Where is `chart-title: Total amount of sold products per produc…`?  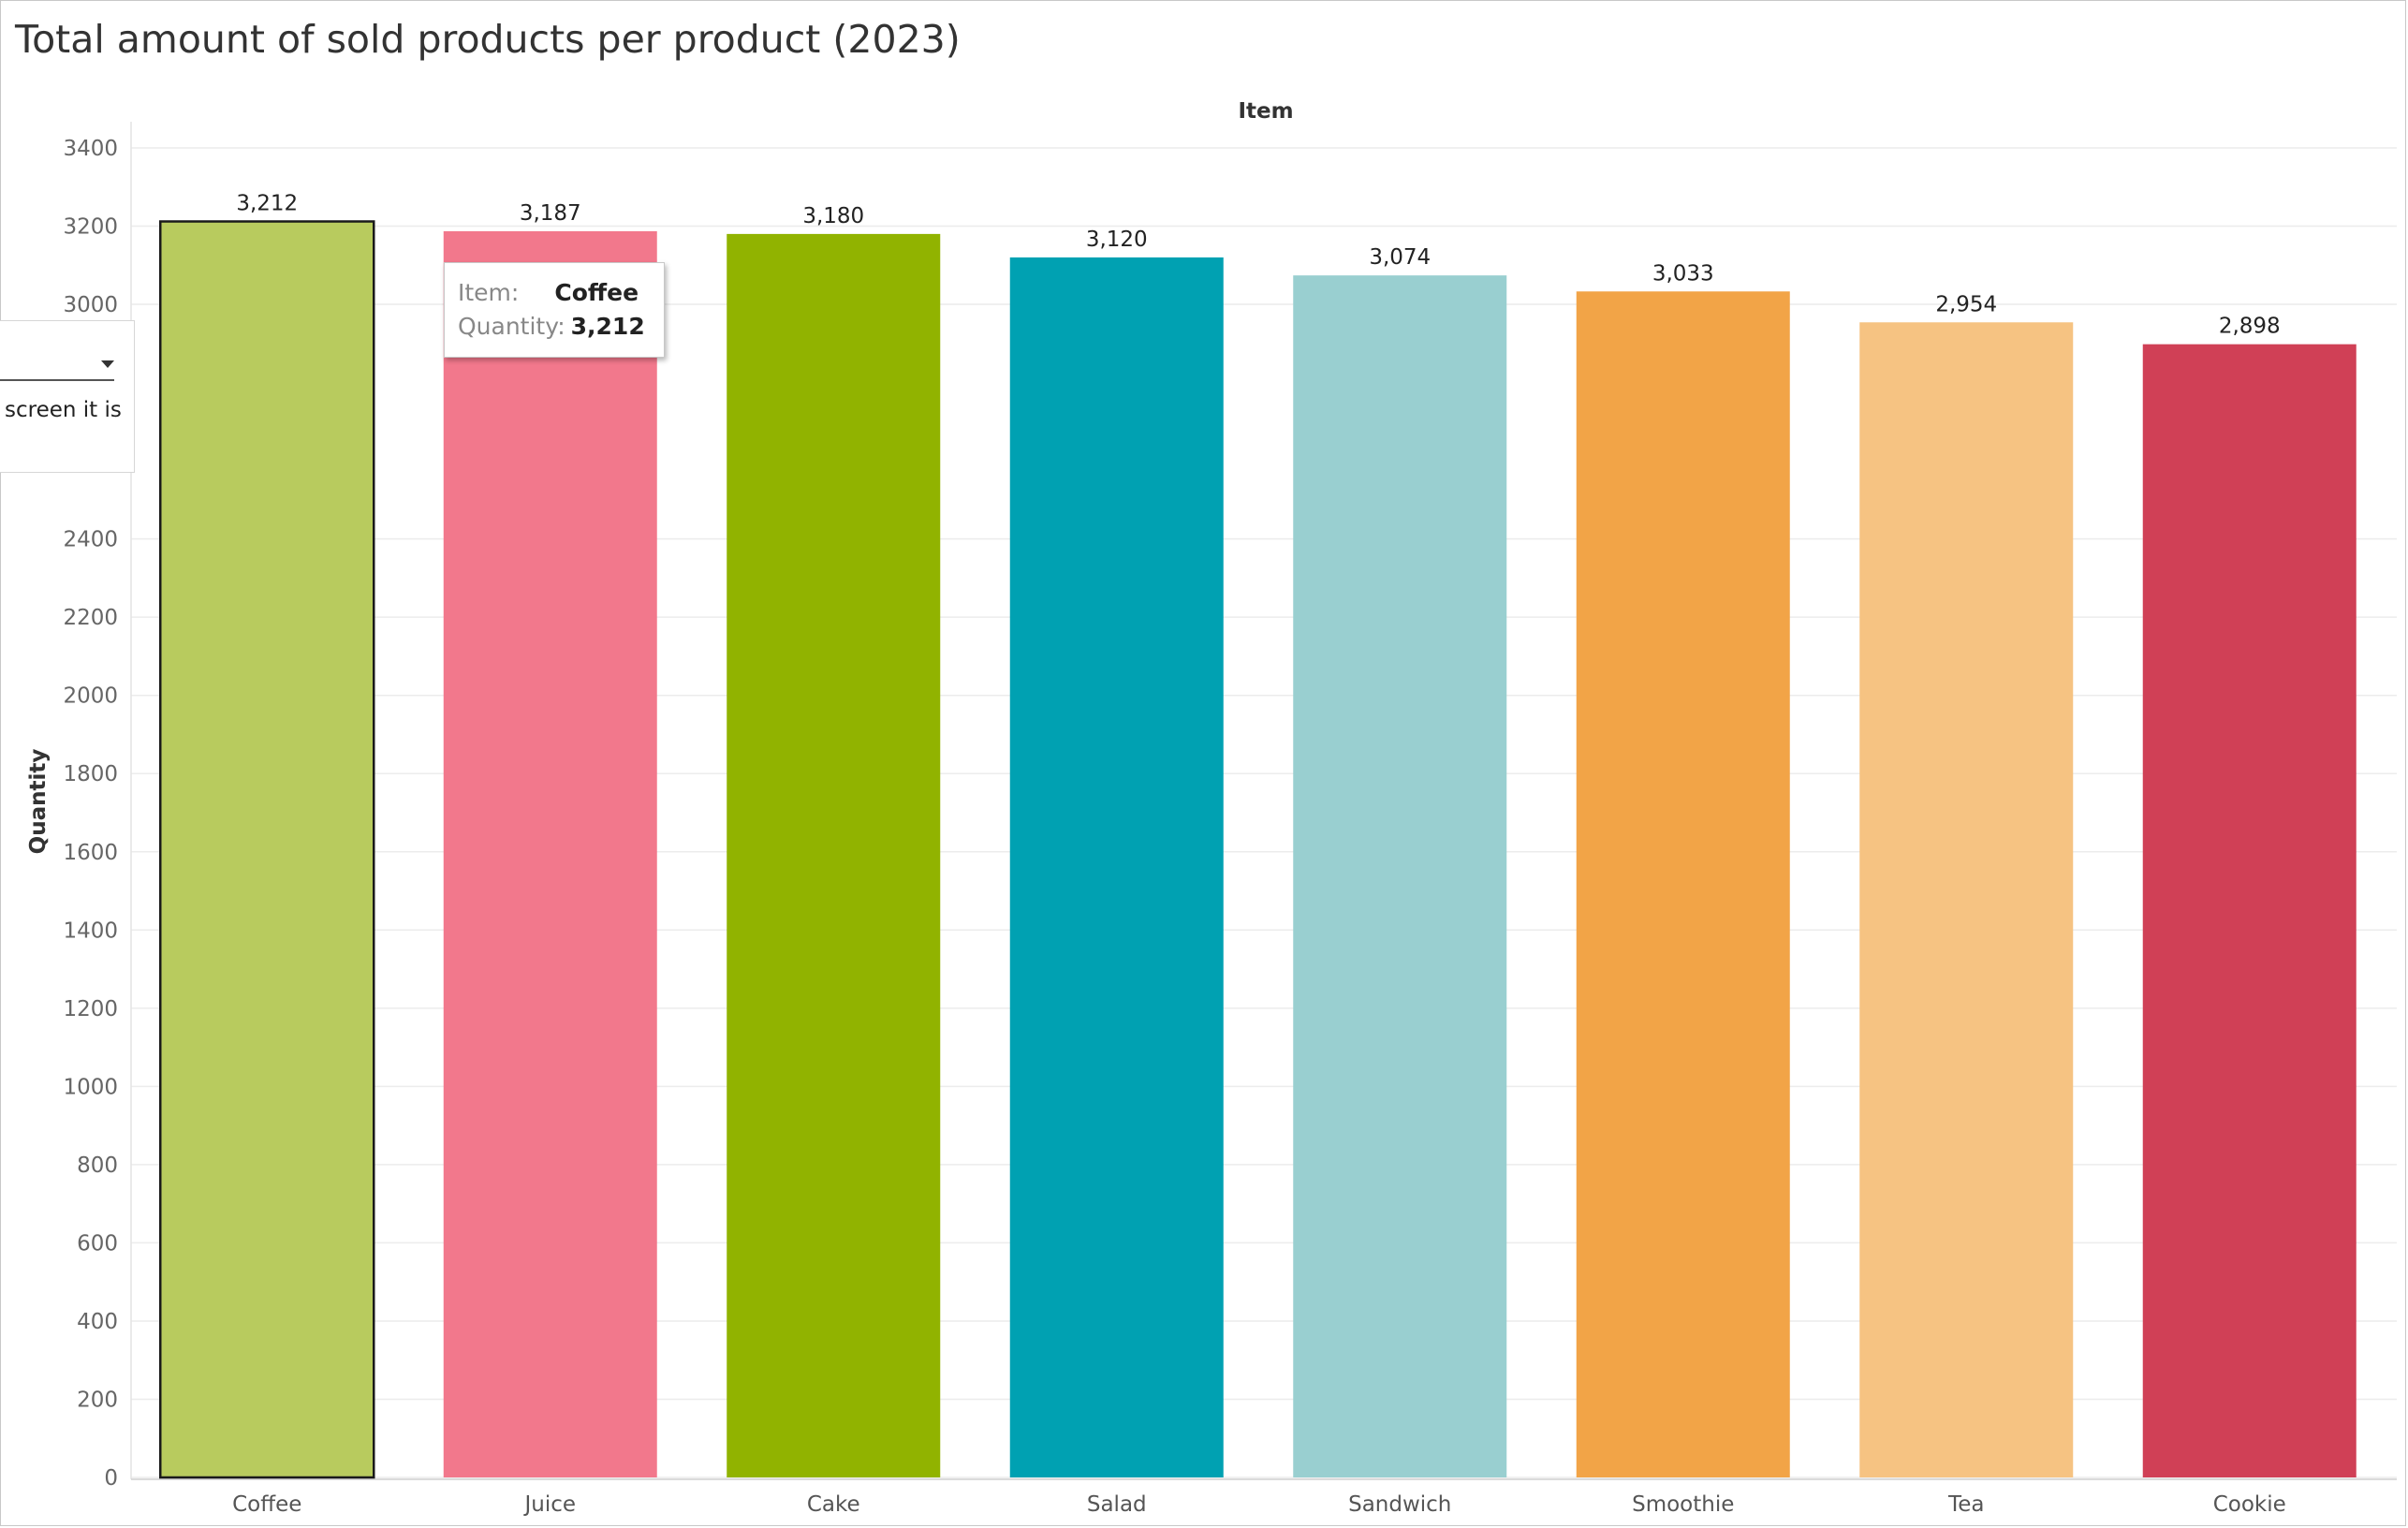
chart-title: Total amount of sold products per produc… is located at coordinates (488, 39).